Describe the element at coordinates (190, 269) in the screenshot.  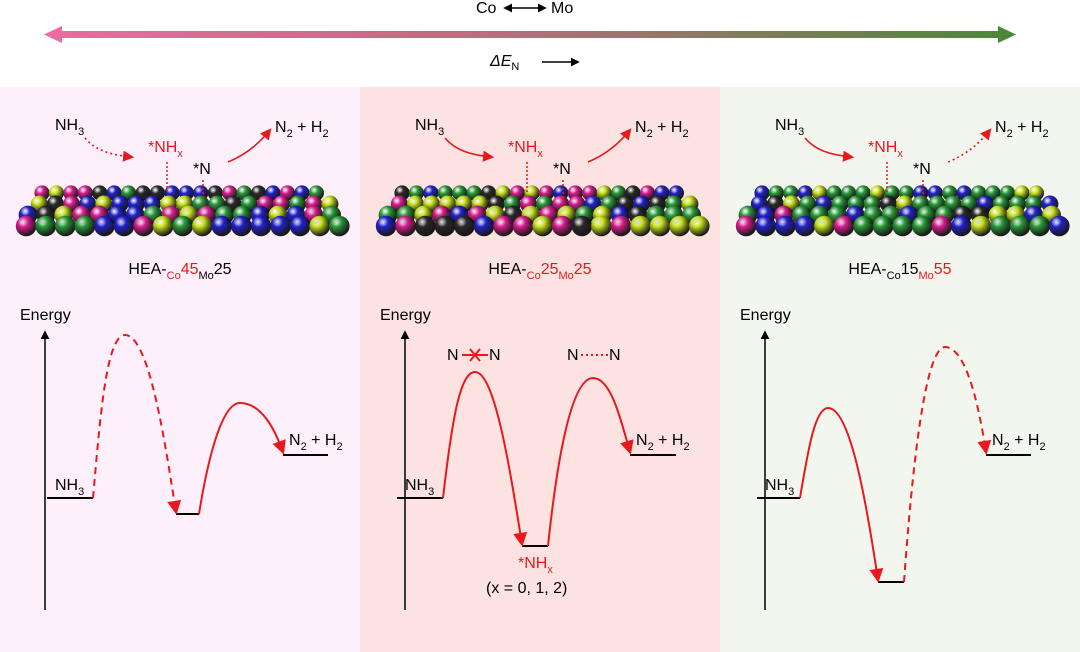
I see `composition-label-part: 45` at that location.